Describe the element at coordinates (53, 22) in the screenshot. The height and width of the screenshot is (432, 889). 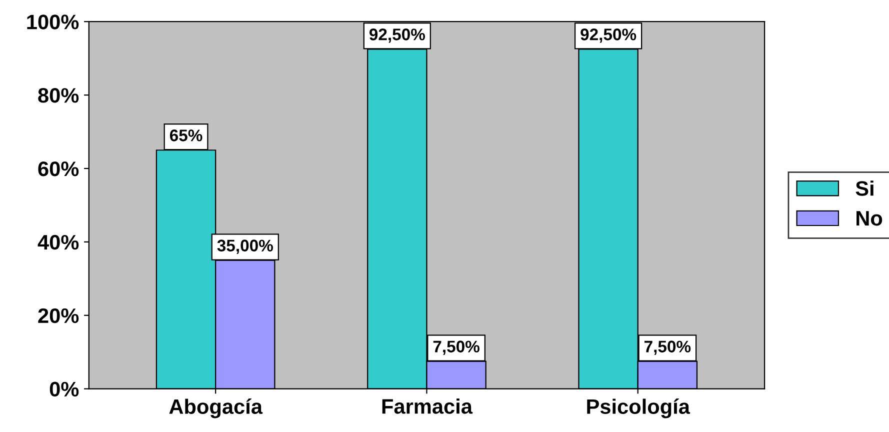
I see `y-tick-label: 100%` at that location.